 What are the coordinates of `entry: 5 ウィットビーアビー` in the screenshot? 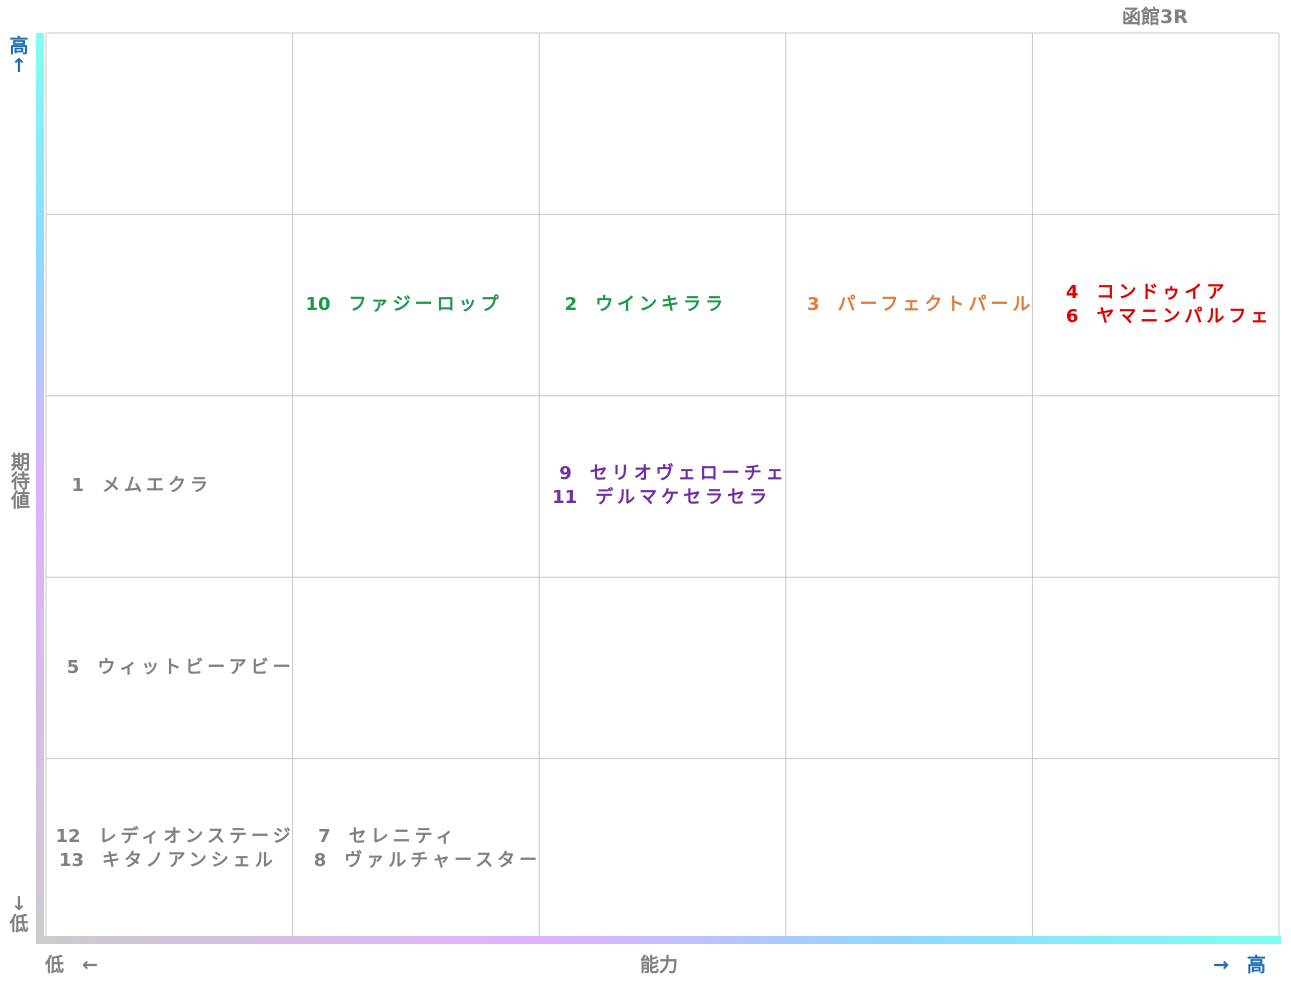 It's located at (171, 668).